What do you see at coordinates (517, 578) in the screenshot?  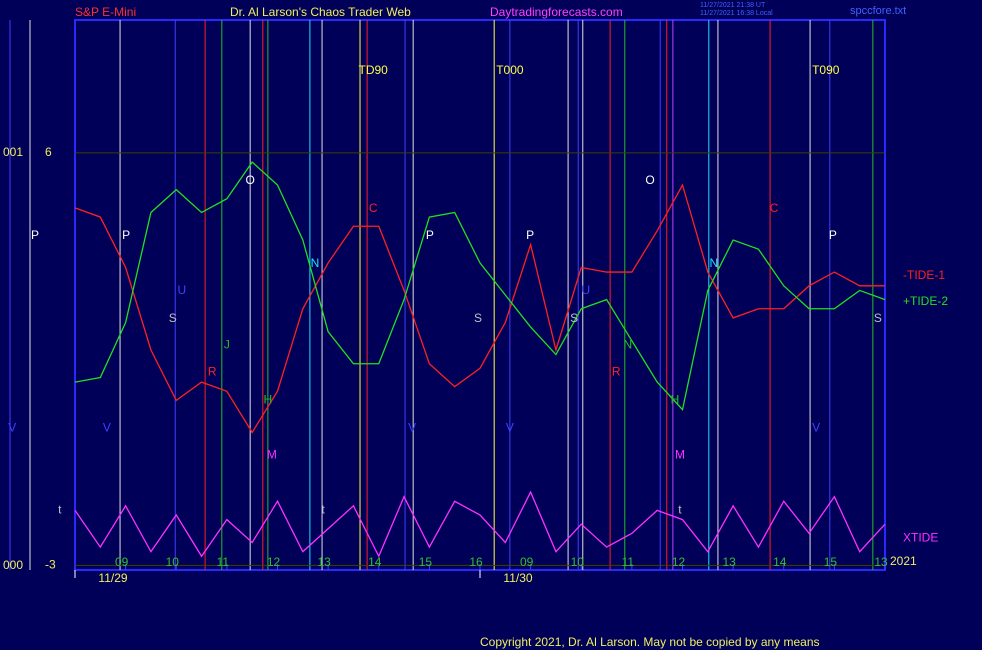 I see `date-label: 11/30` at bounding box center [517, 578].